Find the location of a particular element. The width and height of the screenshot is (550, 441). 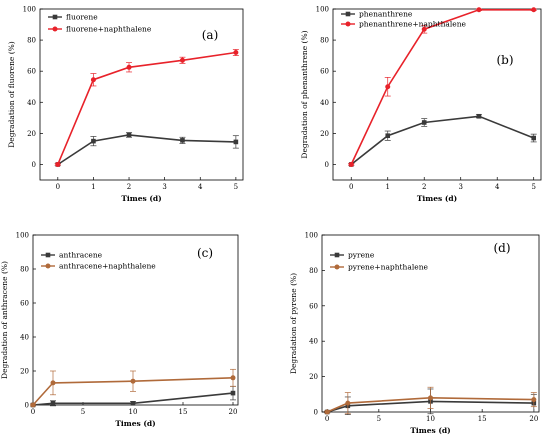

y-axis-title: Degradation of pyrene (%) is located at coordinates (293, 323).